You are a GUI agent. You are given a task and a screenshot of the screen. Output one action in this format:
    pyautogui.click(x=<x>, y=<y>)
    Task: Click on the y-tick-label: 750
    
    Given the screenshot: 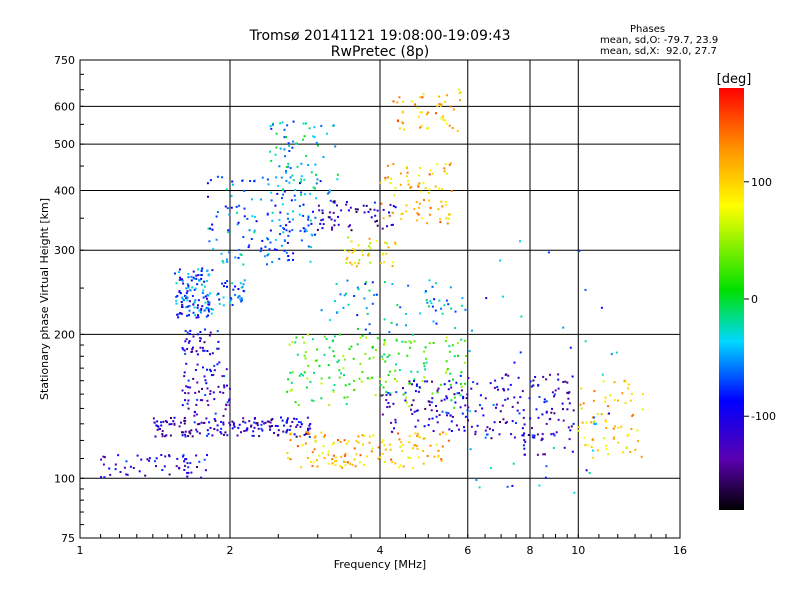 What is the action you would take?
    pyautogui.click(x=64, y=60)
    